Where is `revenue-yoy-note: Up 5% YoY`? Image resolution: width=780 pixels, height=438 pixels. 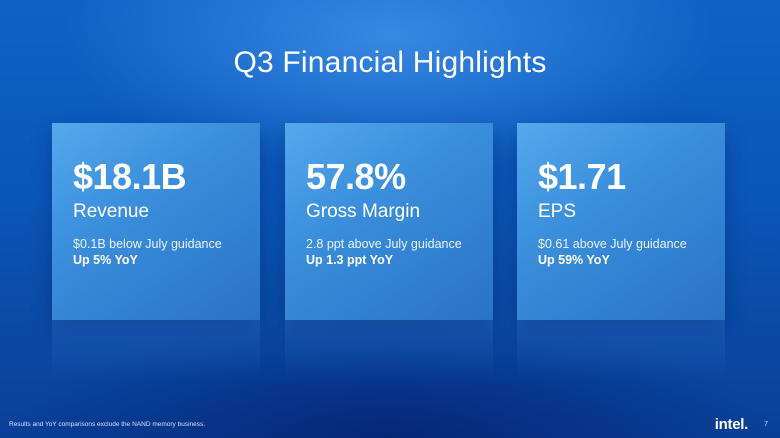
revenue-yoy-note: Up 5% YoY is located at coordinates (105, 260).